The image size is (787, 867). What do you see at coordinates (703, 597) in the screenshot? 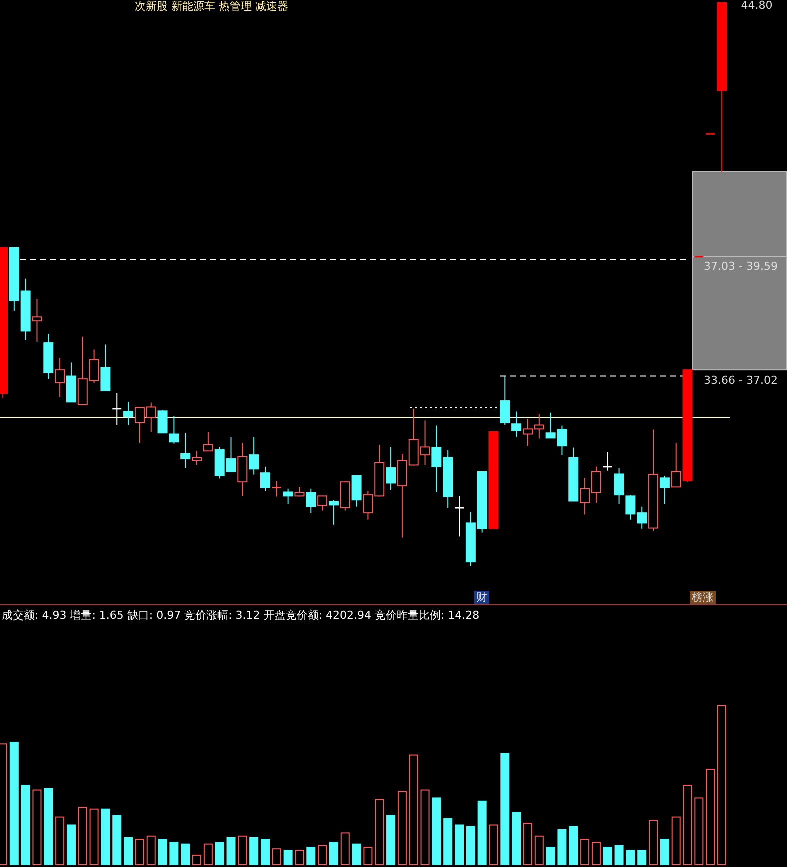
I see `text: 榜涨` at bounding box center [703, 597].